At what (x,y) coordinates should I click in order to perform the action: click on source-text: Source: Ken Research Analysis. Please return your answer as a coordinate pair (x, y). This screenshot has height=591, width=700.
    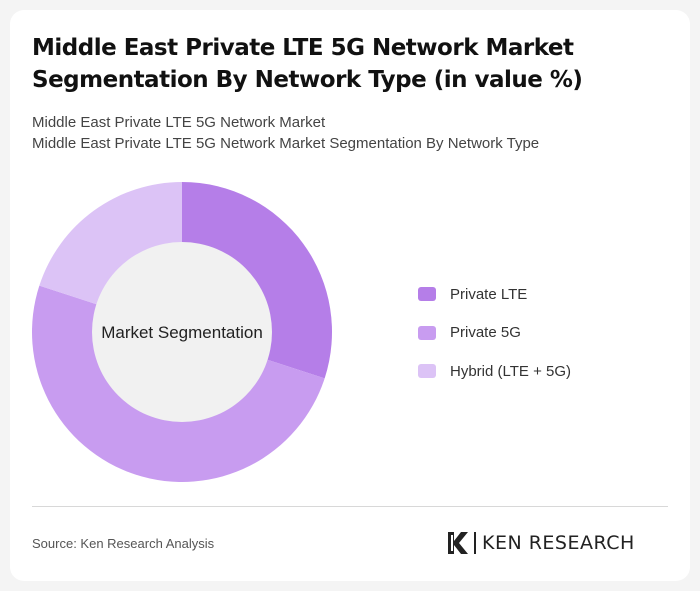
    Looking at the image, I should click on (123, 543).